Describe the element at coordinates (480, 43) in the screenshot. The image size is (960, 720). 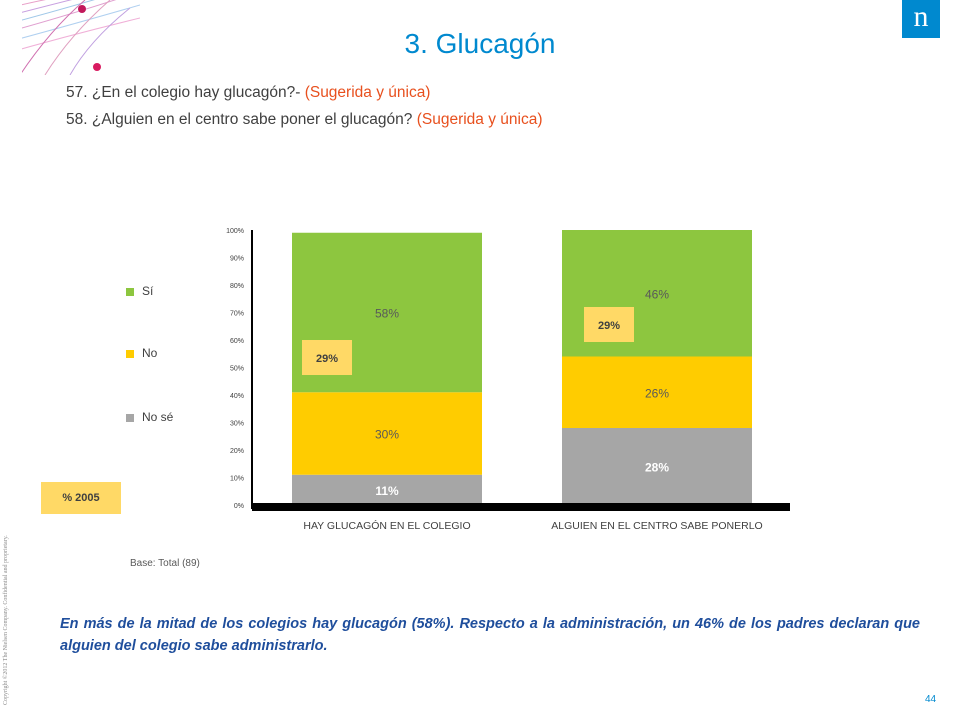
I see `page-title: 3. Glucagón` at that location.